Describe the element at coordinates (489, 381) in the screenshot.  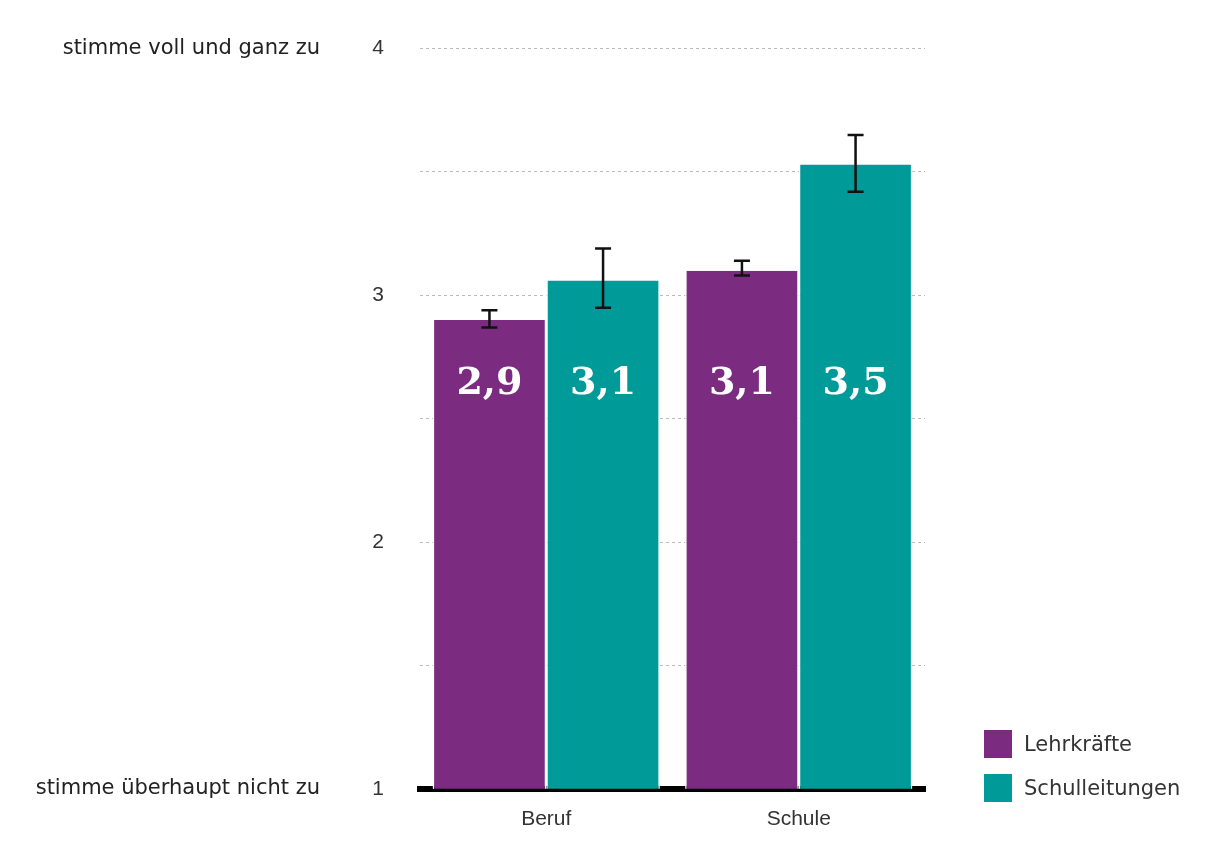
I see `data-label: 2,9` at that location.